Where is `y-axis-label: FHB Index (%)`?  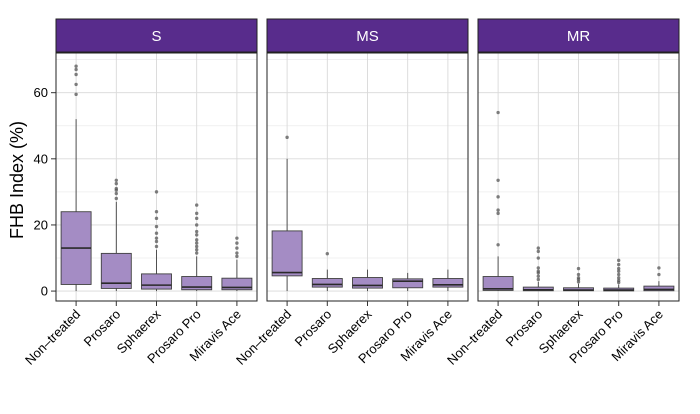 y-axis-label: FHB Index (%) is located at coordinates (17, 180).